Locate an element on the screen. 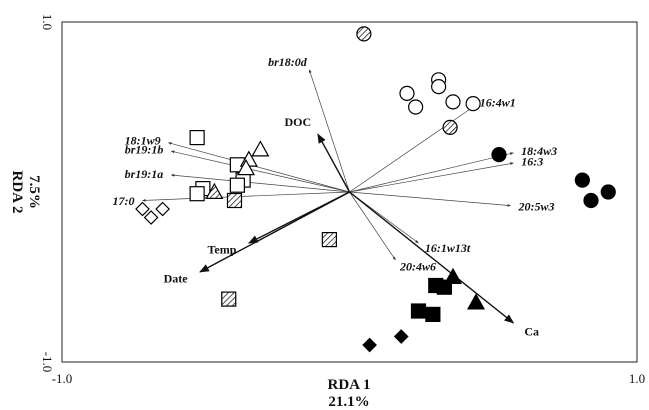 This screenshot has height=410, width=649. species-vector-20-5w3 is located at coordinates (430, 199).